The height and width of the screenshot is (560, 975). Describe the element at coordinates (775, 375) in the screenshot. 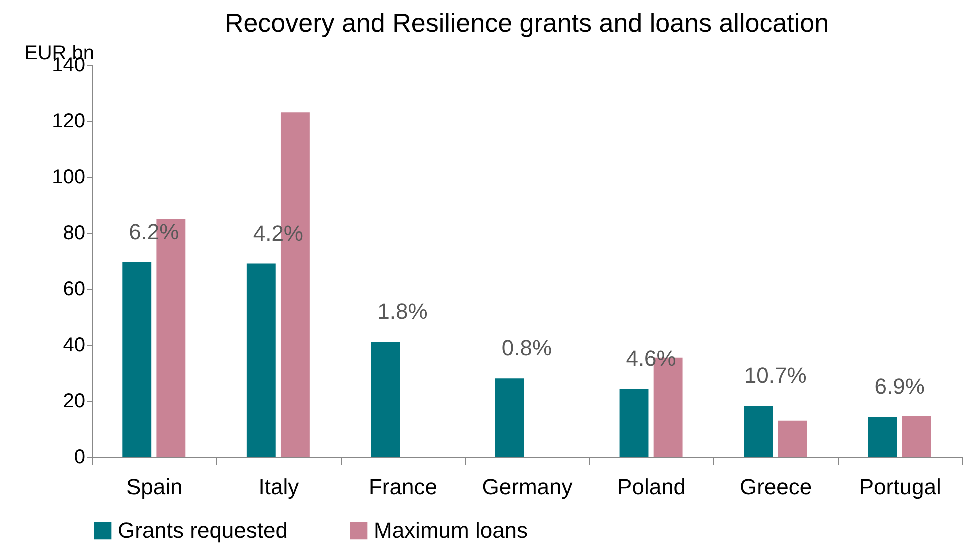

I see `annotation: 10.7%` at that location.